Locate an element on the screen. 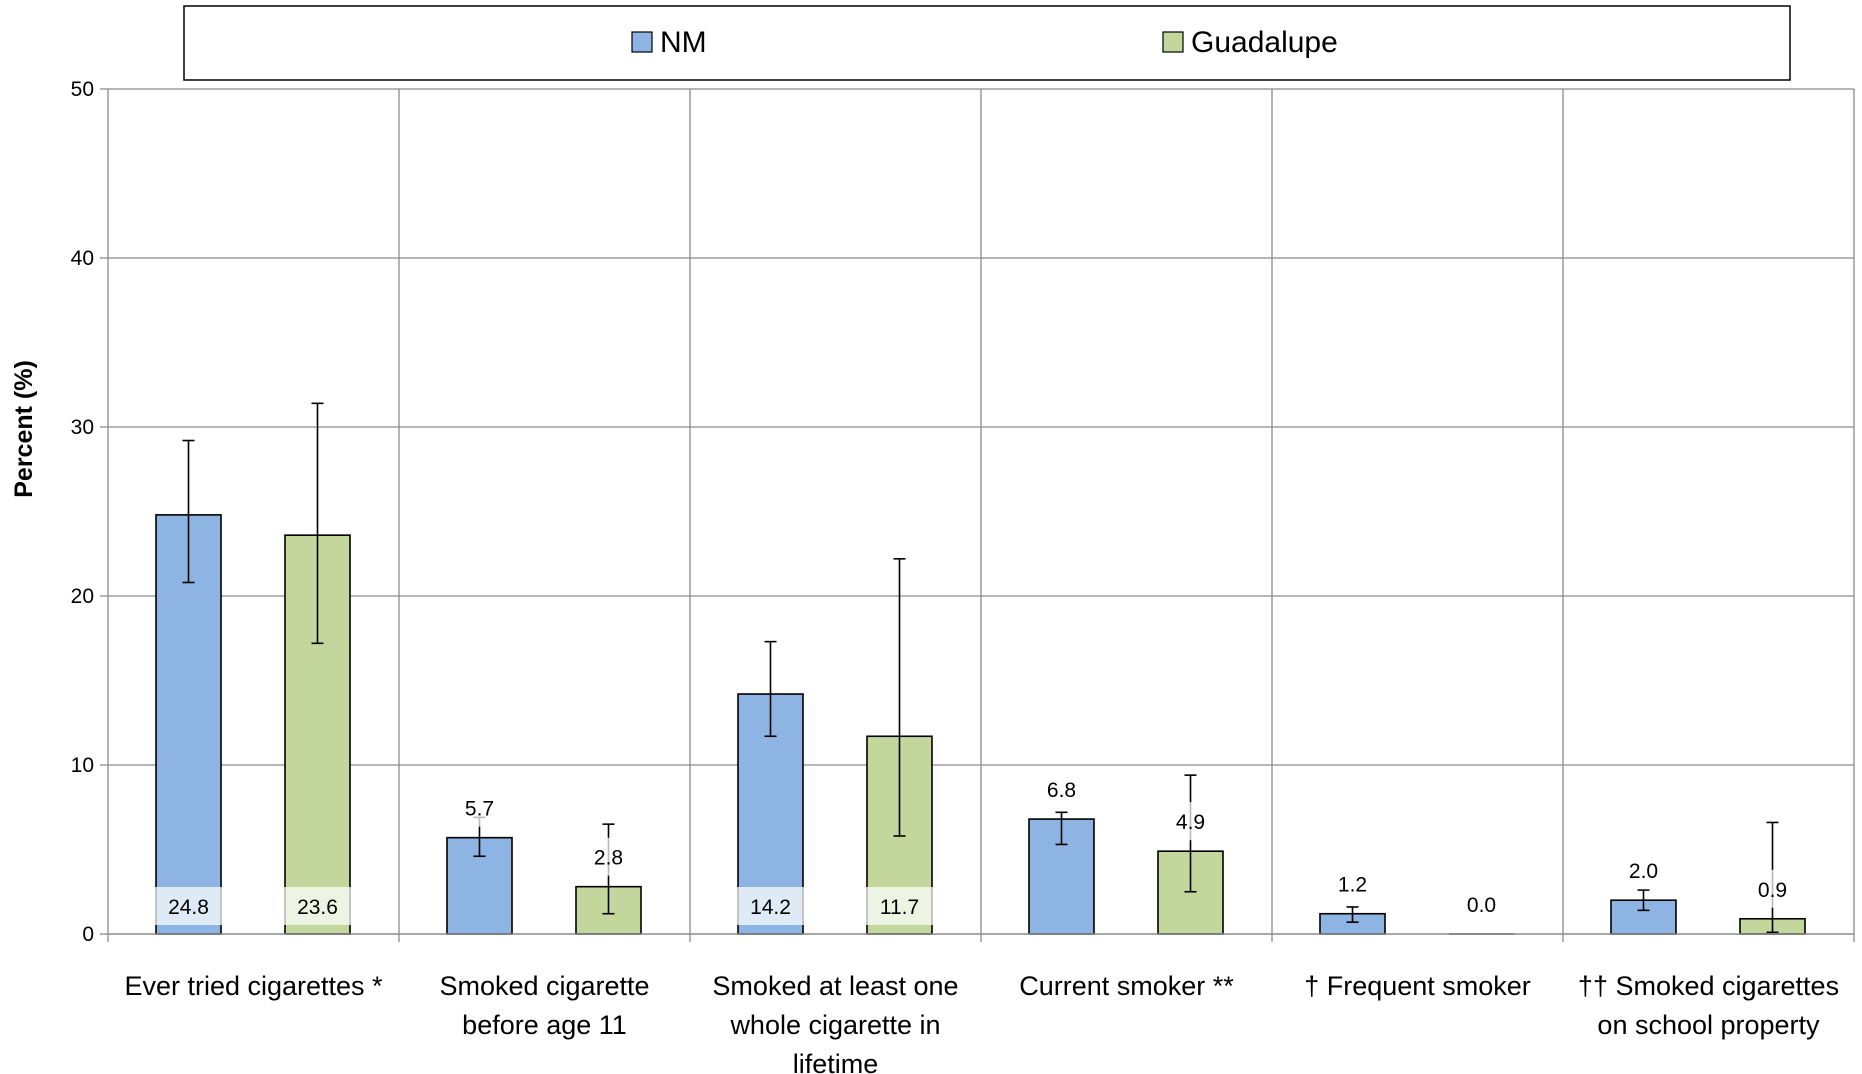  x-category-label: lifetime is located at coordinates (836, 1061).